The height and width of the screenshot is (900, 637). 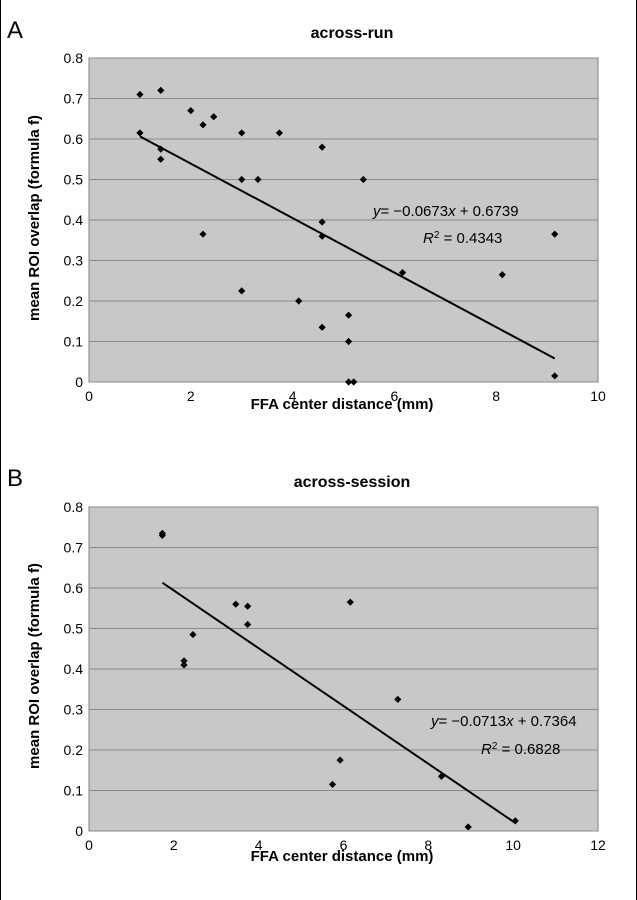 I want to click on x-tick-labels: 0 2 4 6 8 10, so click(x=345, y=396).